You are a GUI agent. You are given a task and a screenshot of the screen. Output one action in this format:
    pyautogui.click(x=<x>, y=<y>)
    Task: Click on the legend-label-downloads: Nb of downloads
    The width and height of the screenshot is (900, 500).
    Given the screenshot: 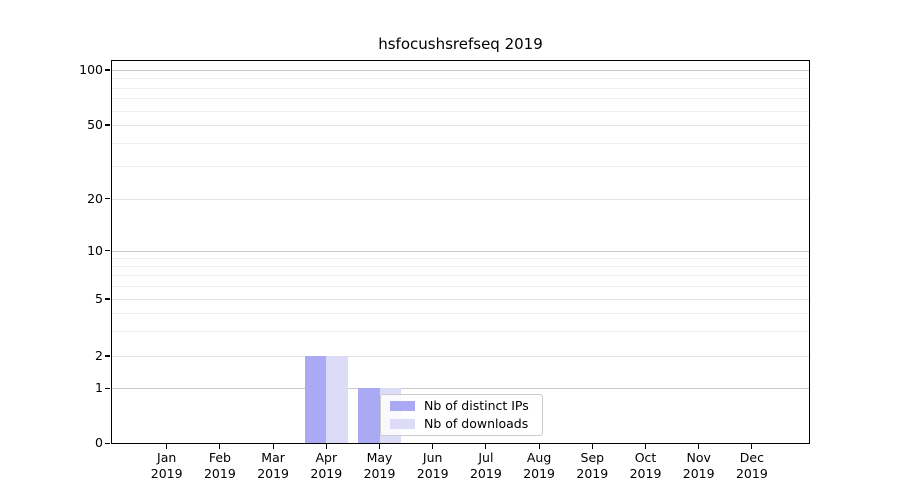 What is the action you would take?
    pyautogui.click(x=476, y=423)
    